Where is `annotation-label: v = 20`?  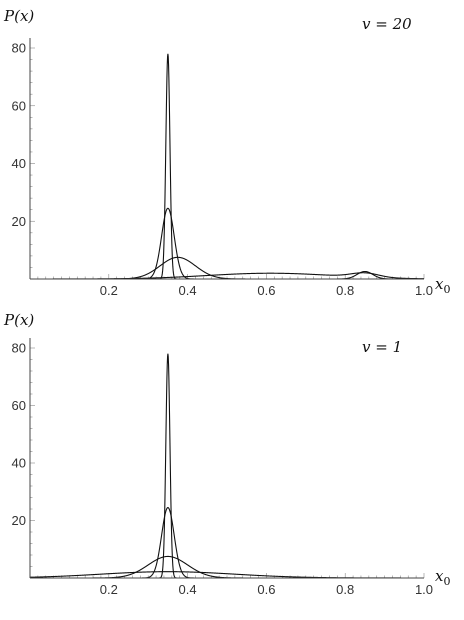 annotation-label: v = 20 is located at coordinates (387, 24).